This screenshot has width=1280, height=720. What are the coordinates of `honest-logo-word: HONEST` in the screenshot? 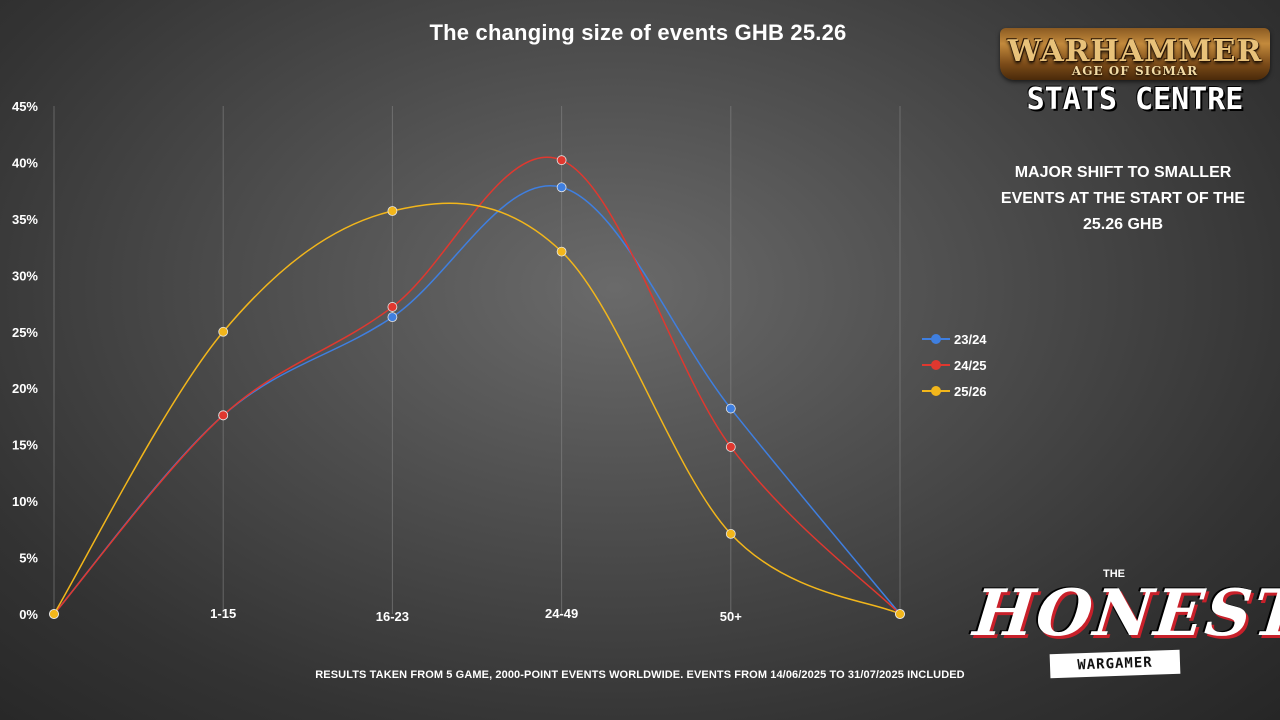 It's located at (1125, 613).